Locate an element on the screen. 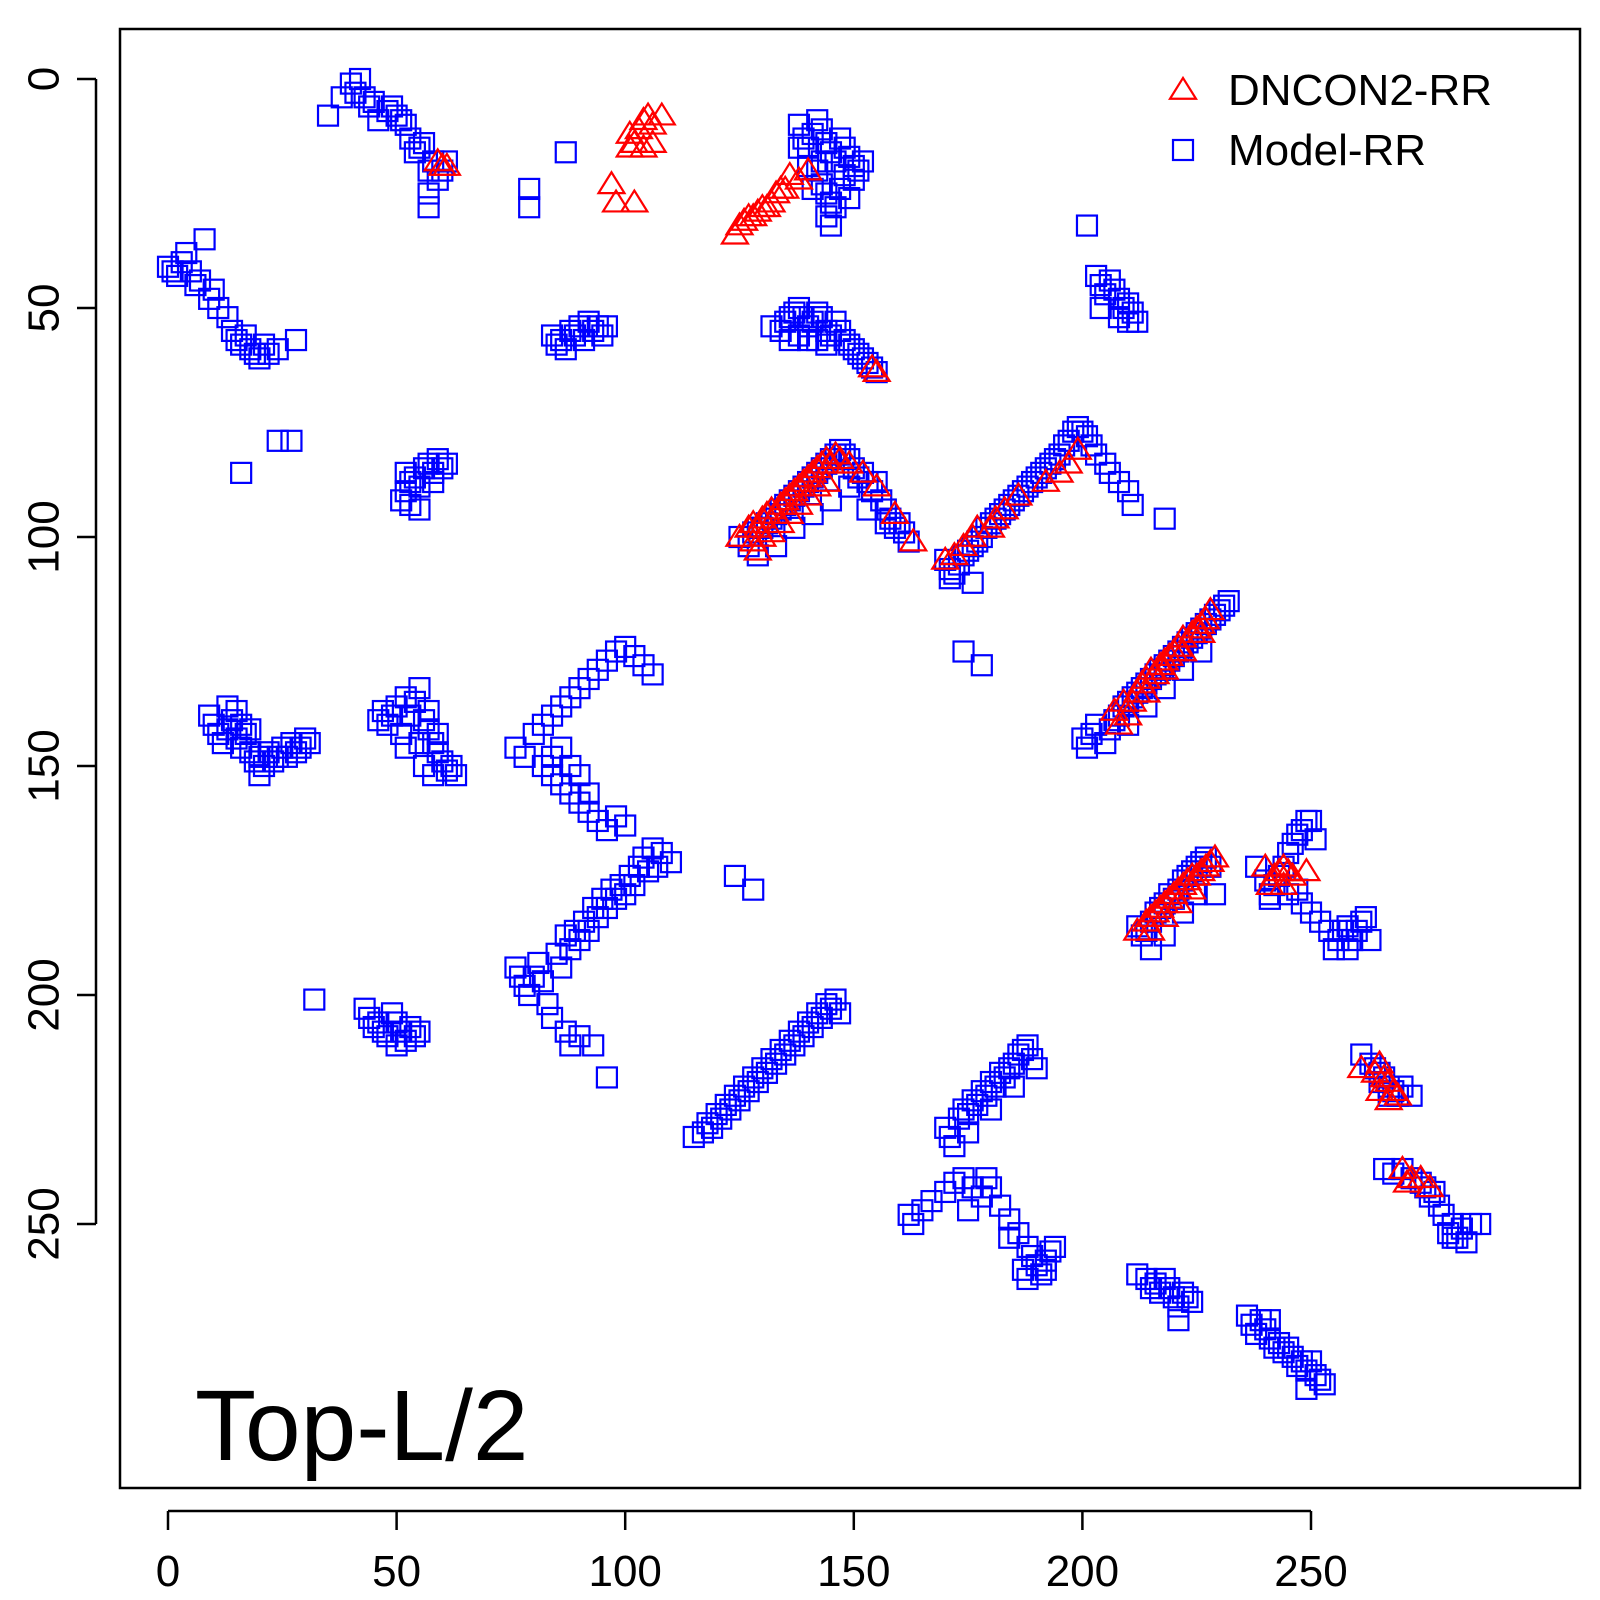  legend-label: DNCON2-RR is located at coordinates (1360, 90).